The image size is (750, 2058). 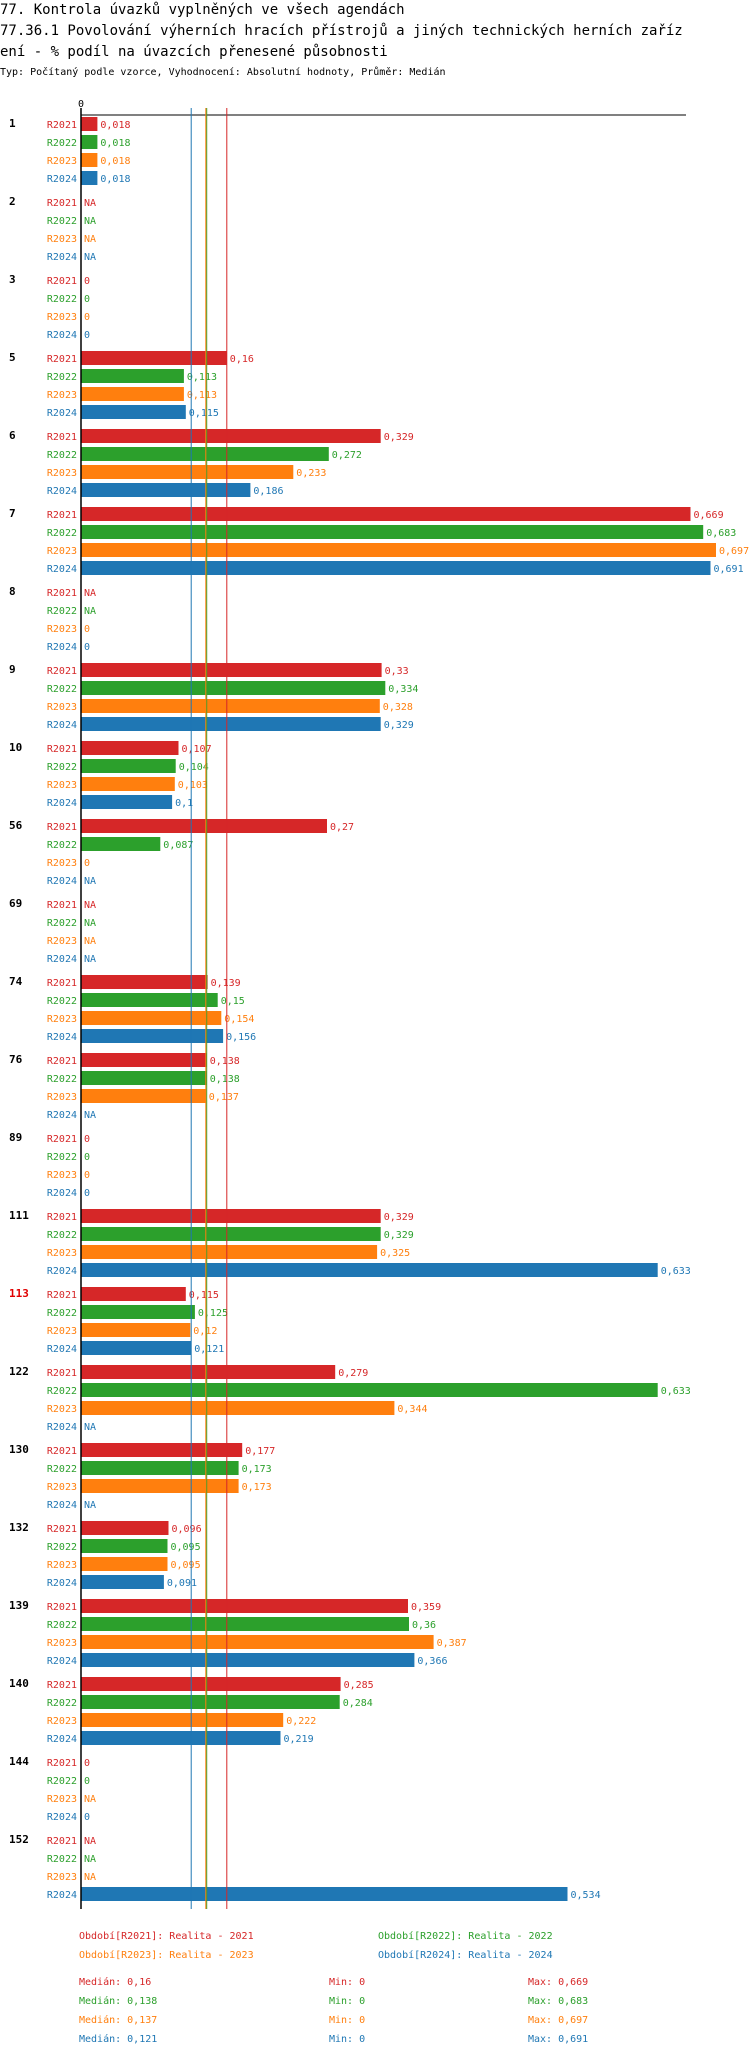 I want to click on data-label: 0,139, so click(x=226, y=983).